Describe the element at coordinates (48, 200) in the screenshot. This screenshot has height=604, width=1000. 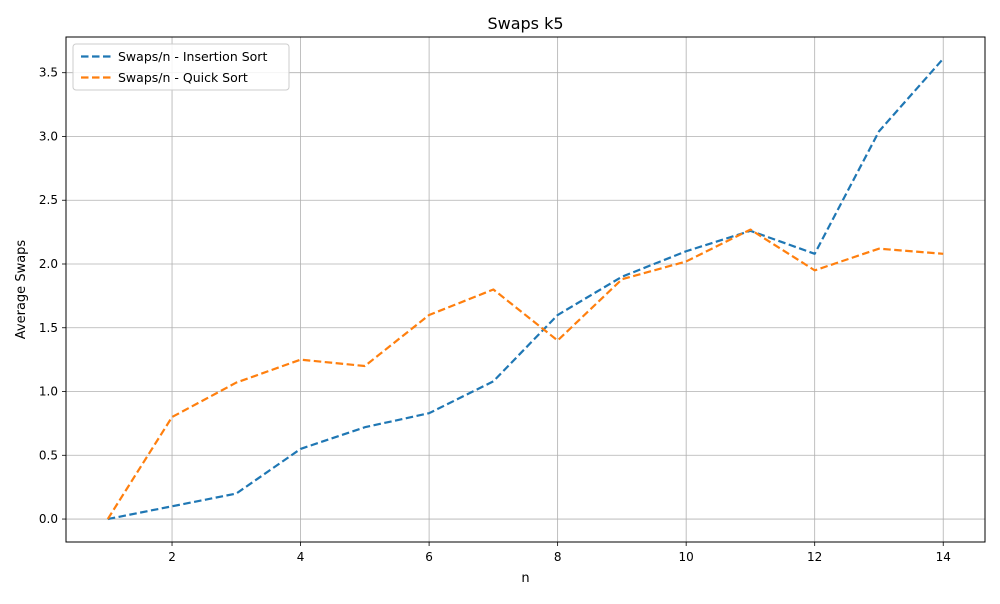
I see `y-tick-label: 2.5` at that location.